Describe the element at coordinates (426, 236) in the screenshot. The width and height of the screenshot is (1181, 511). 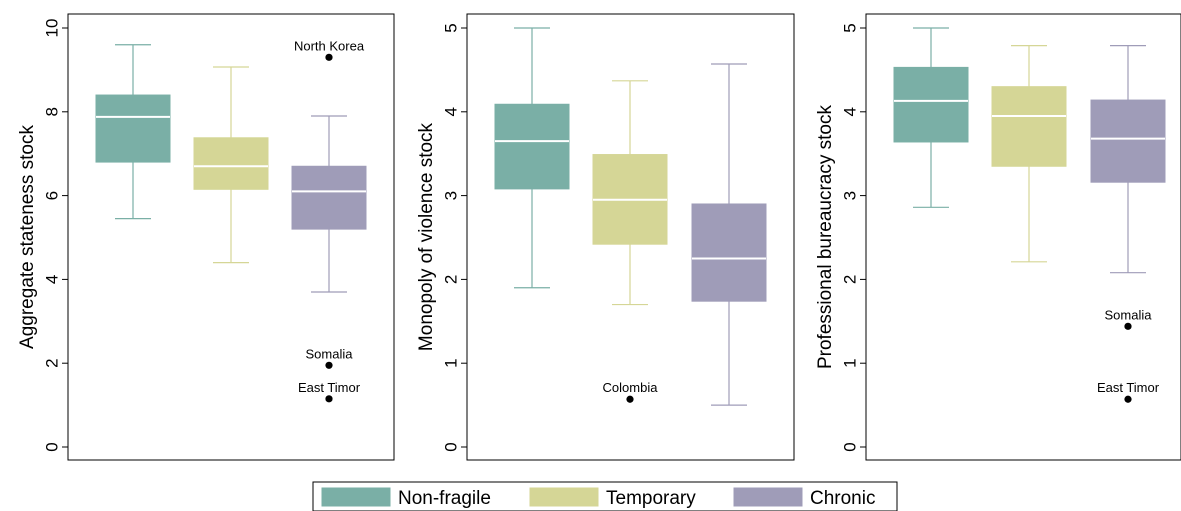
I see `y-axis-label: Monopoly of violence stock` at that location.